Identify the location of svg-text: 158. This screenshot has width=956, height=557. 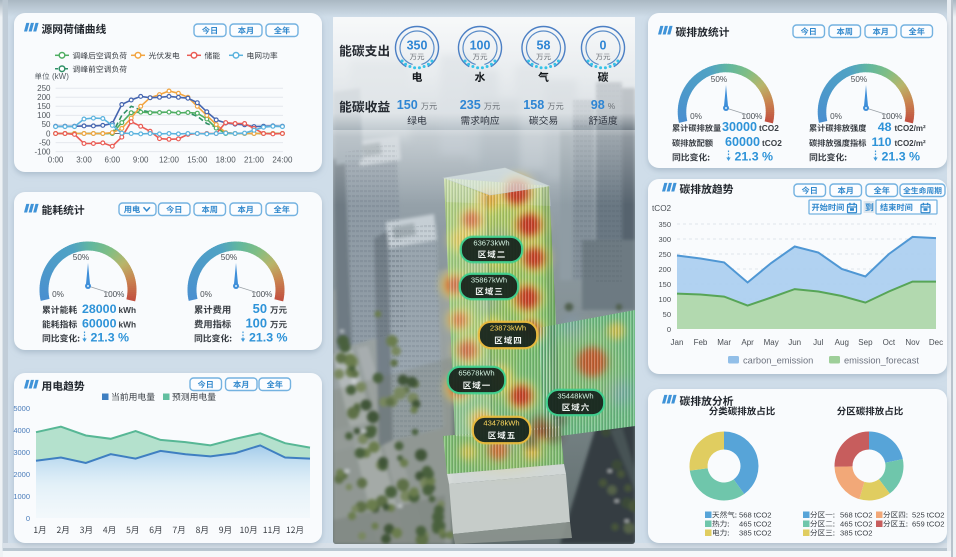
(533, 105).